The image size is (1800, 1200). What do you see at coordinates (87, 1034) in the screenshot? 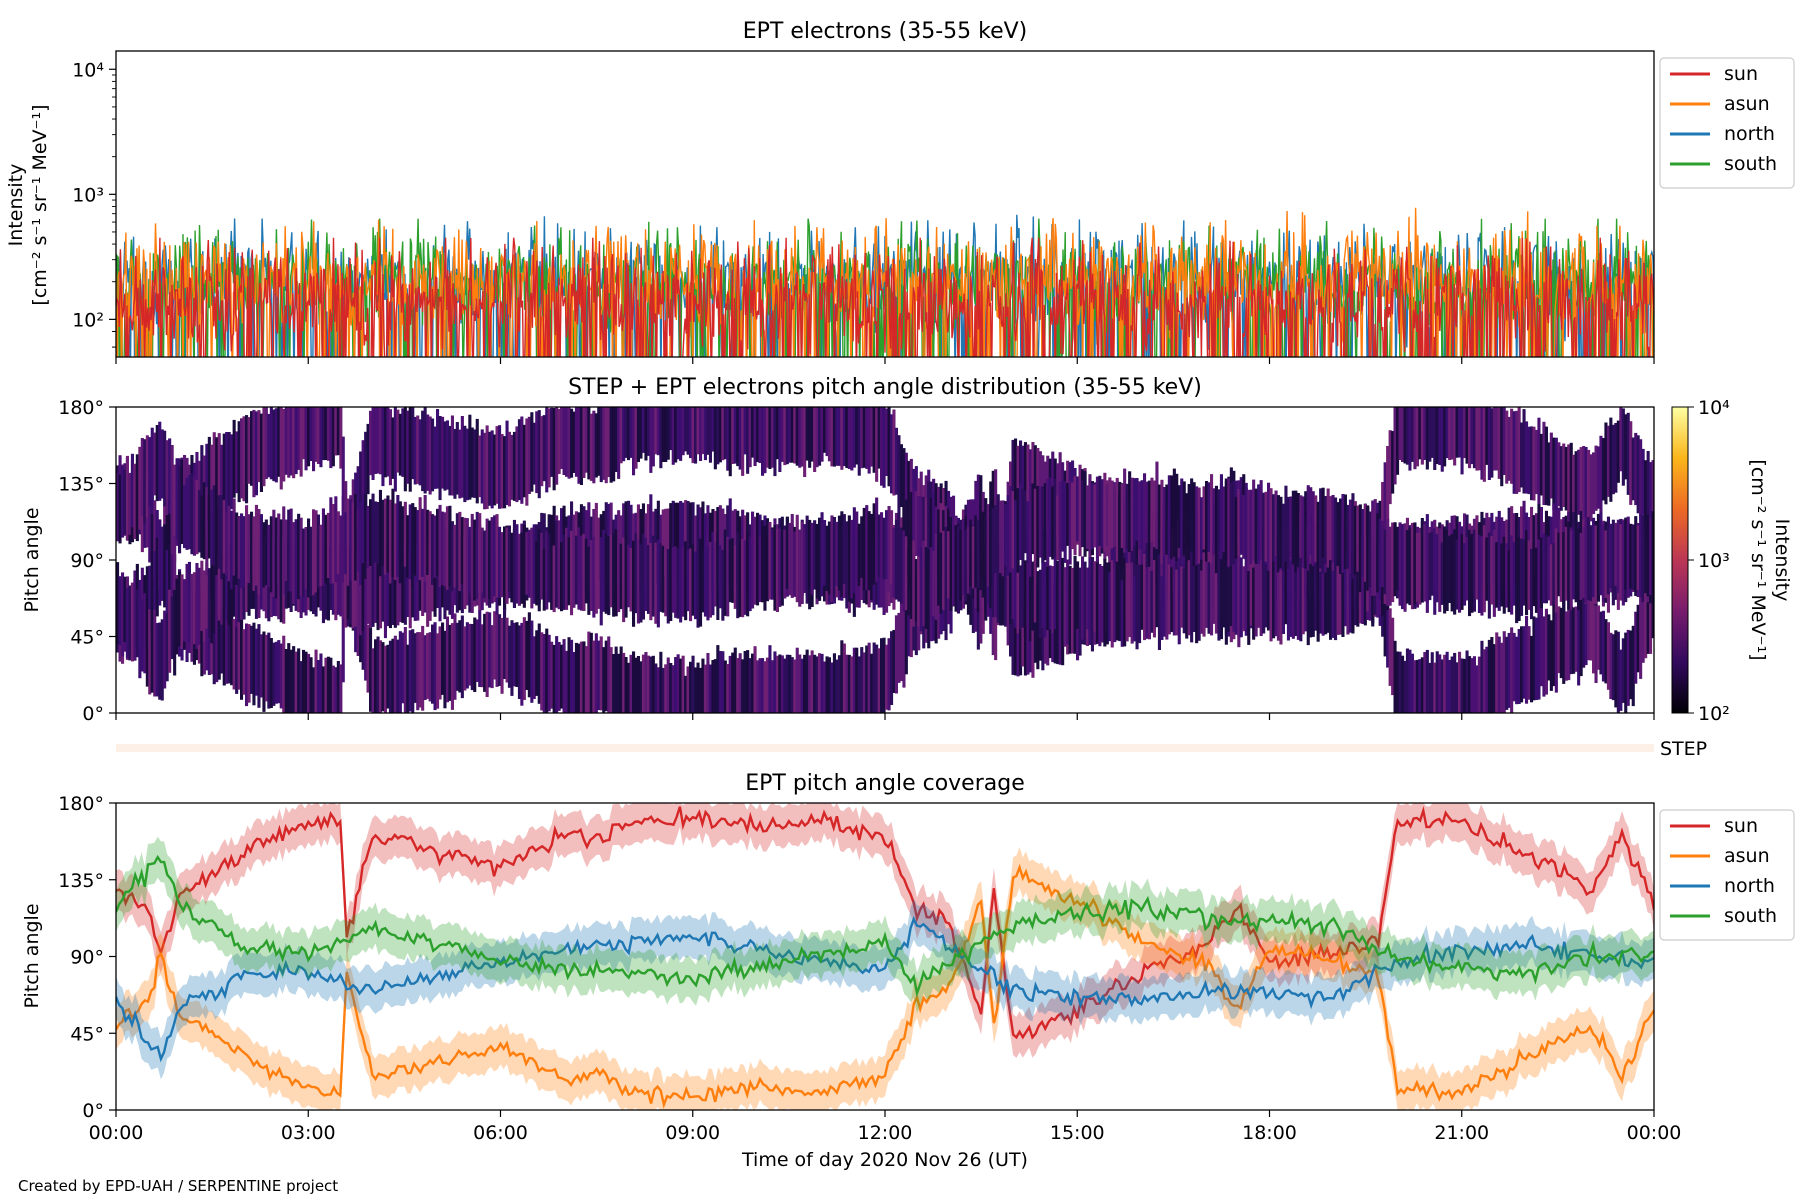
I see `y-tick-label: 45°` at bounding box center [87, 1034].